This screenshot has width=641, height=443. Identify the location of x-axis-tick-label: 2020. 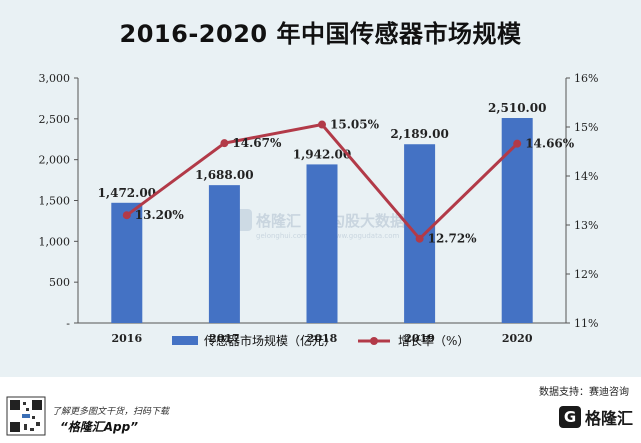
(517, 338).